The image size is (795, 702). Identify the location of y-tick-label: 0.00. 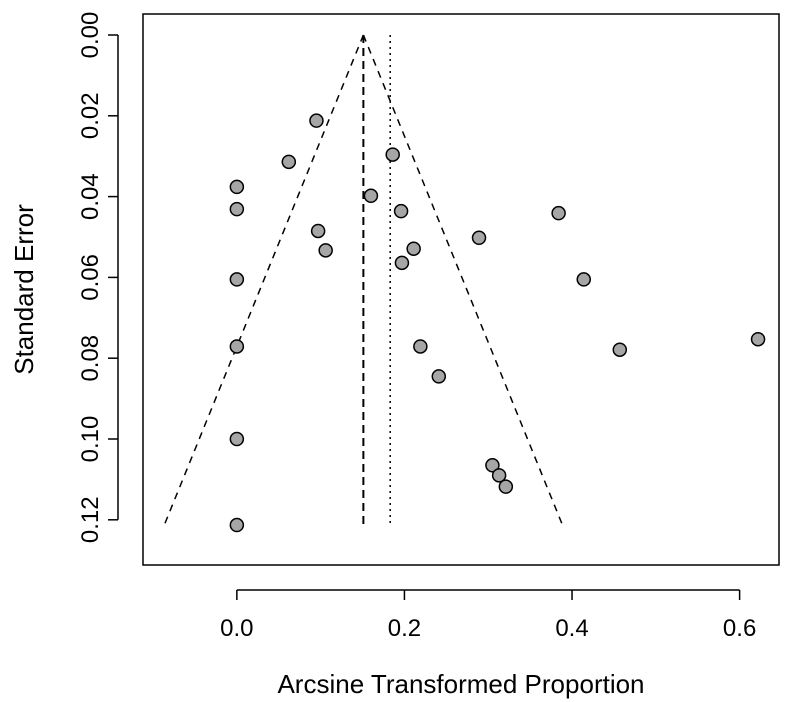
(90, 35).